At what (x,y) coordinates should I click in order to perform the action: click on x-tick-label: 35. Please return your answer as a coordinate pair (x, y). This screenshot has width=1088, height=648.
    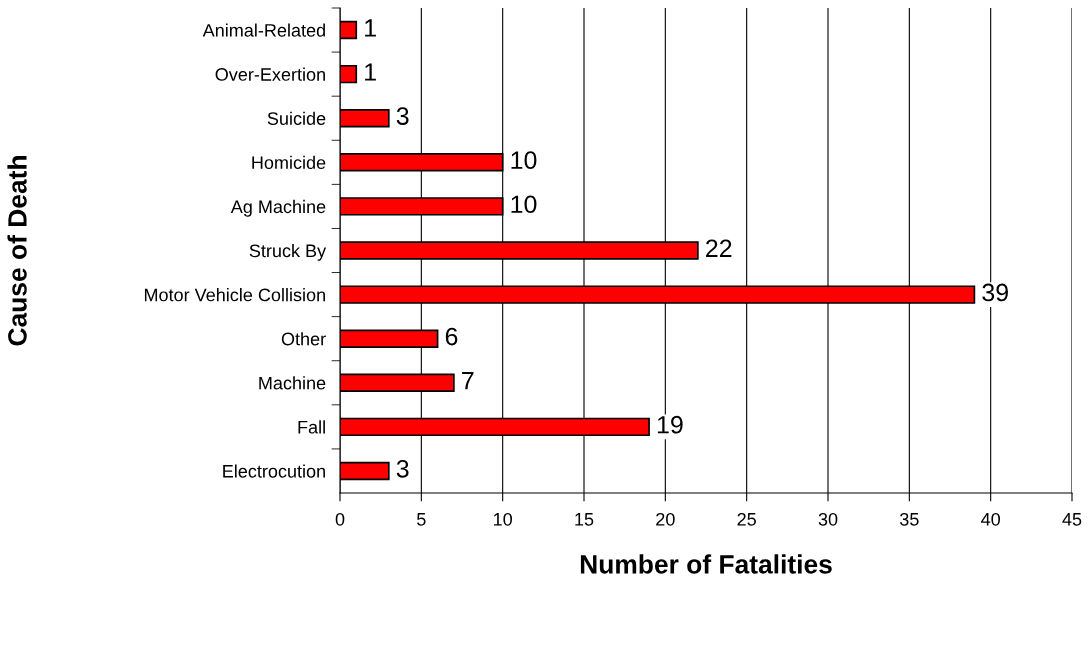
    Looking at the image, I should click on (909, 519).